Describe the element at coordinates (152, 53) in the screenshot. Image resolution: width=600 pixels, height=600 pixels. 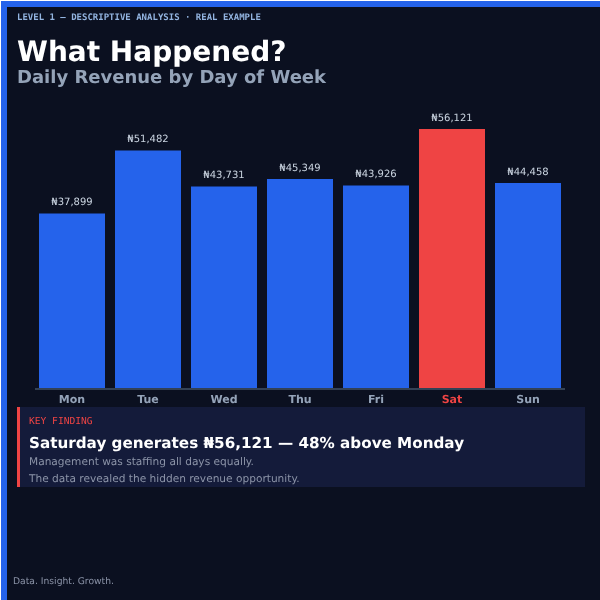
I see `chart-title: What Happened?` at that location.